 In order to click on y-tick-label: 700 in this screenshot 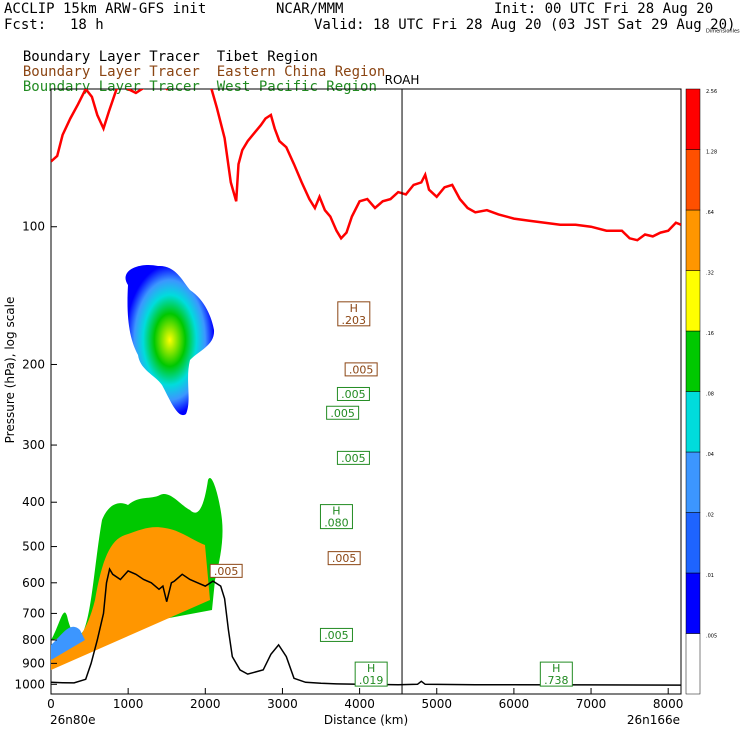, I will do `click(33, 613)`.